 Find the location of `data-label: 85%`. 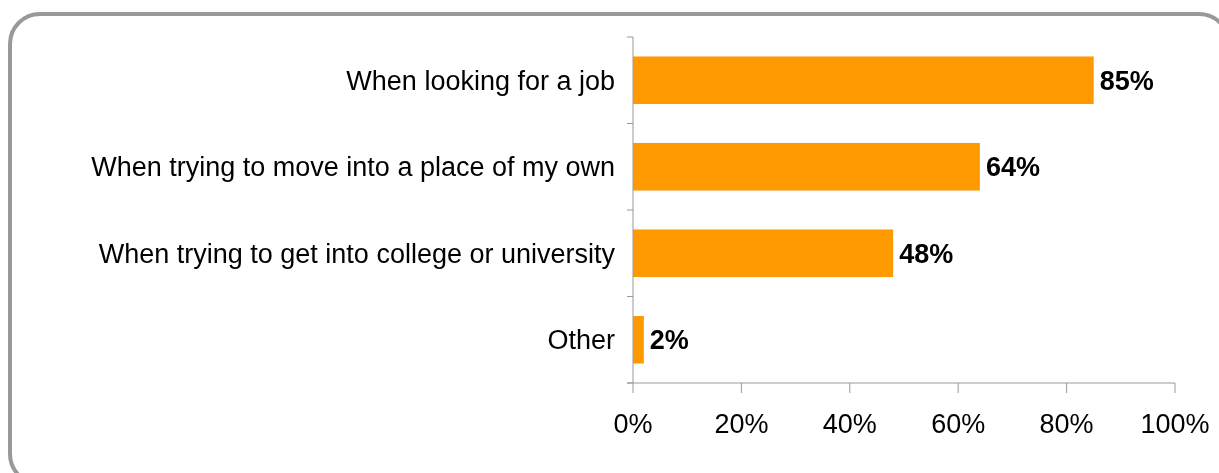

data-label: 85% is located at coordinates (1126, 80).